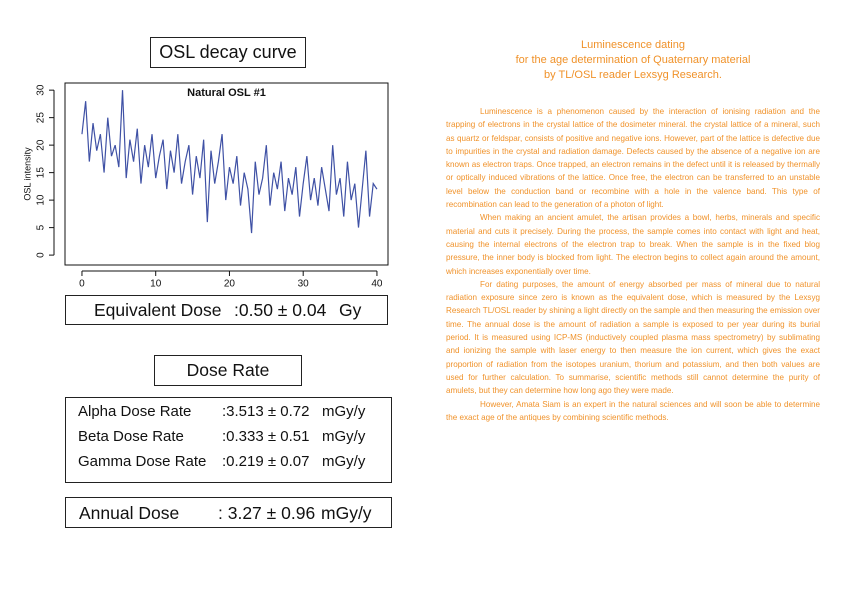 The height and width of the screenshot is (595, 842). Describe the element at coordinates (129, 513) in the screenshot. I see `label: Annual Dose` at that location.